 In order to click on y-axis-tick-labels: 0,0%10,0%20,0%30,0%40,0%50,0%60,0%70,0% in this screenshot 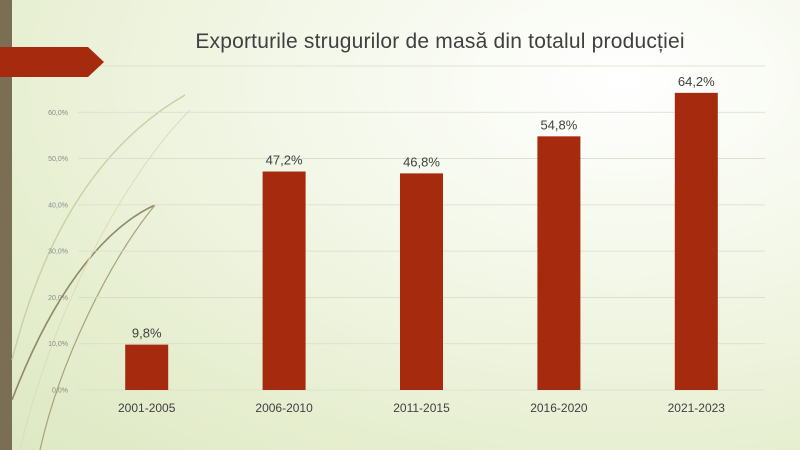, I will do `click(58, 229)`.